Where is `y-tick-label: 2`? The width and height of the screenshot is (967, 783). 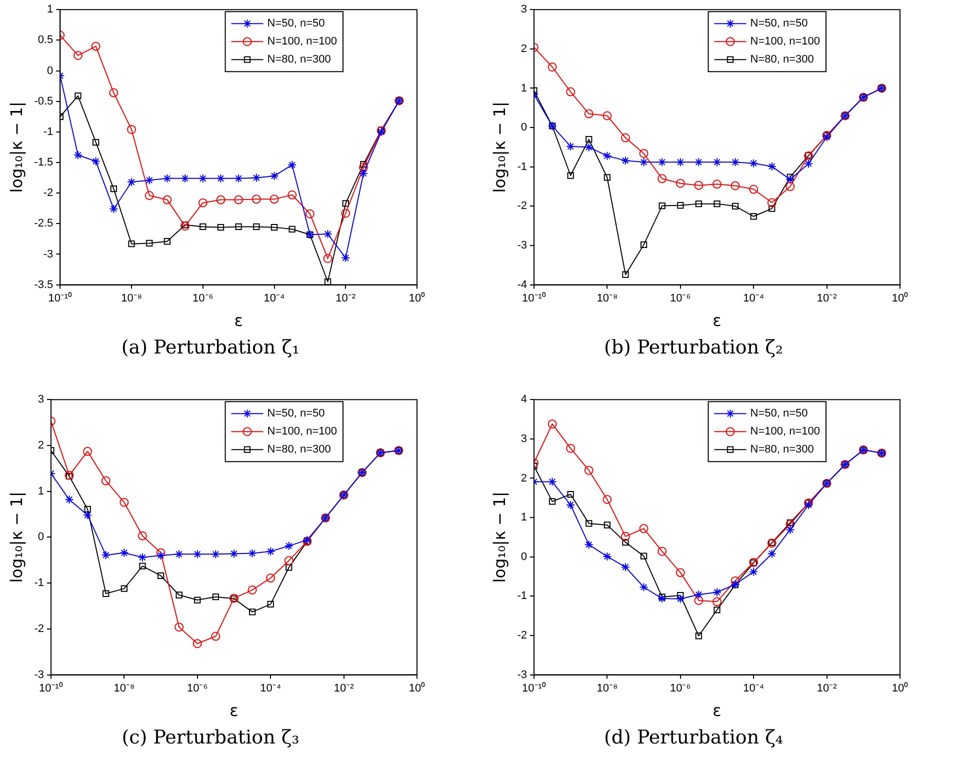 y-tick-label: 2 is located at coordinates (523, 48).